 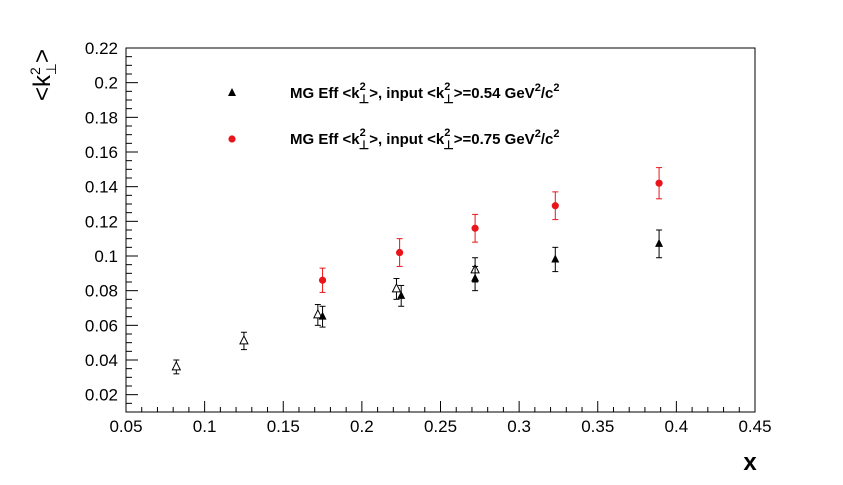 I want to click on y-tick-label: 0.2, so click(x=106, y=83).